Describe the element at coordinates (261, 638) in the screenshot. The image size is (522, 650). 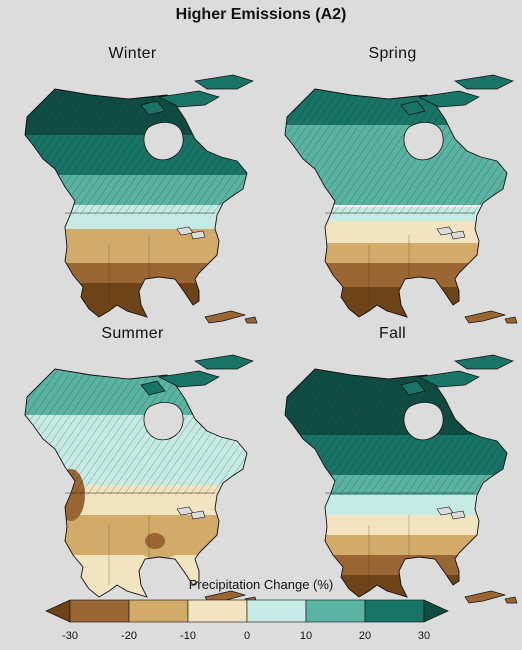
I see `colorbar-ticks: -30 -20 -10 0 10 20 30` at that location.